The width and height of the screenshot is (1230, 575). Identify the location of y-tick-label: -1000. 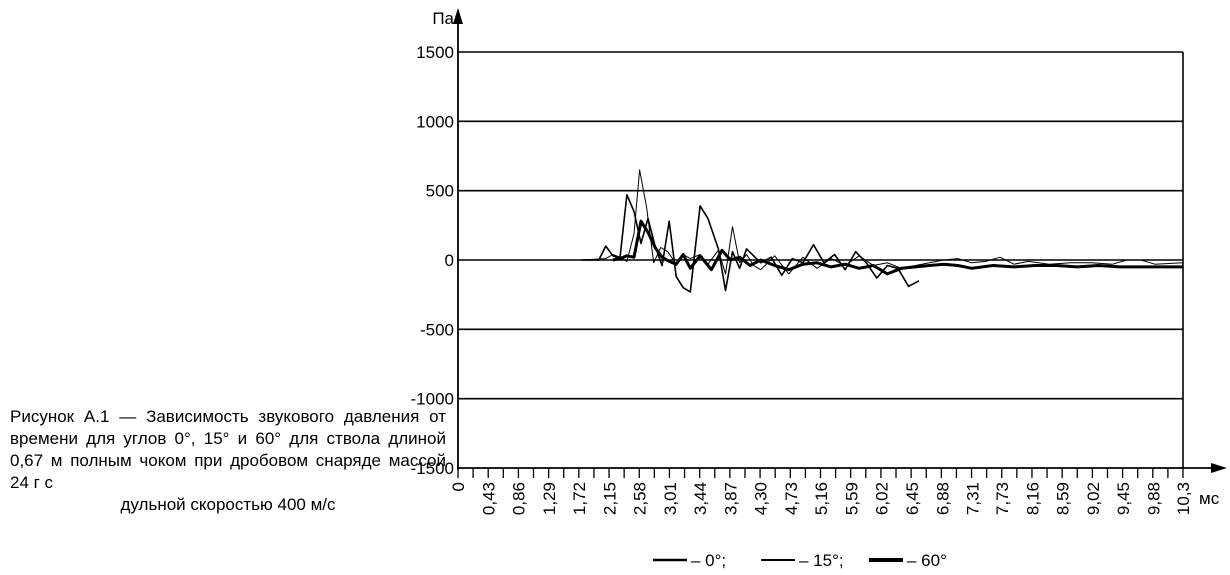
(432, 399).